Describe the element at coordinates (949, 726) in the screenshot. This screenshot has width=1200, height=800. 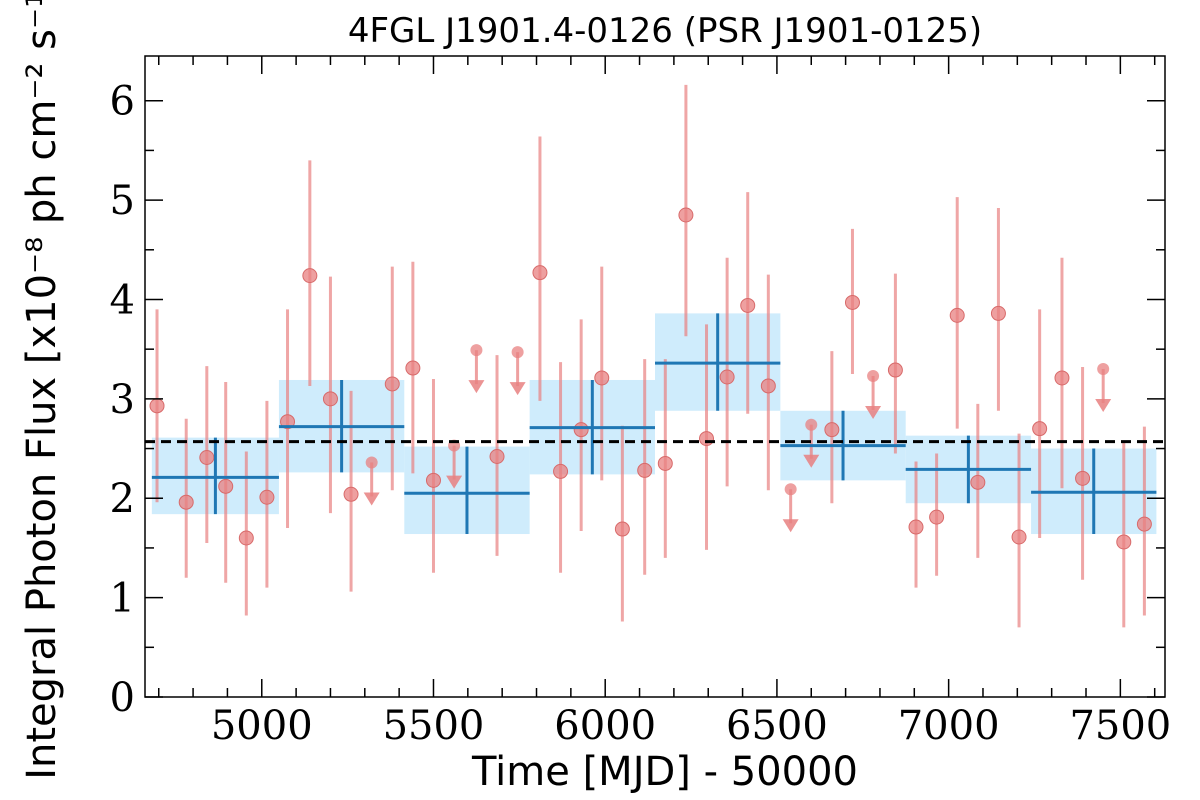
I see `x-tick-label: 7000` at that location.